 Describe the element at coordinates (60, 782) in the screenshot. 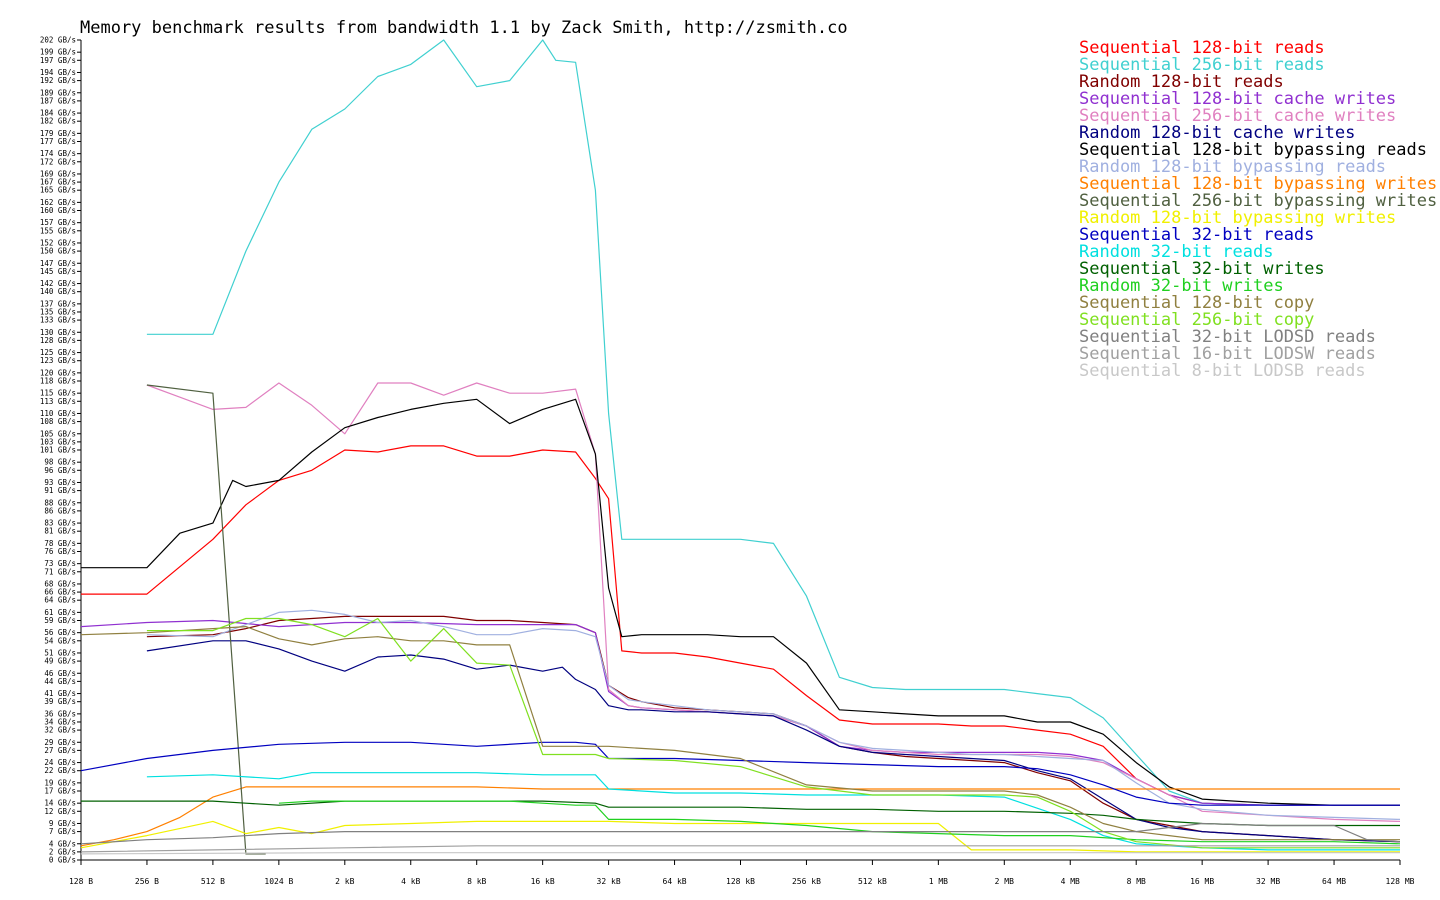

I see `y-tick-label: 19 GB/s` at that location.